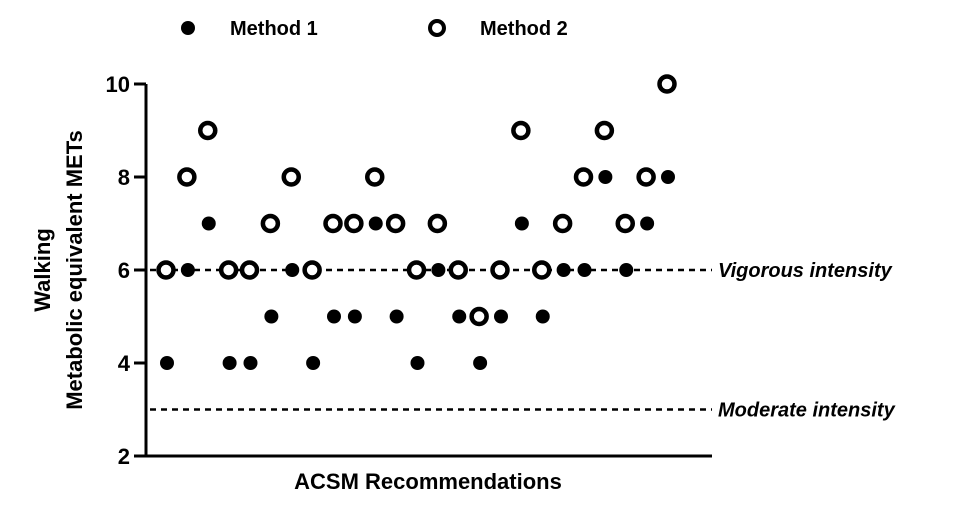 This screenshot has height=521, width=957. I want to click on reference-line-label: Moderate intensity, so click(807, 411).